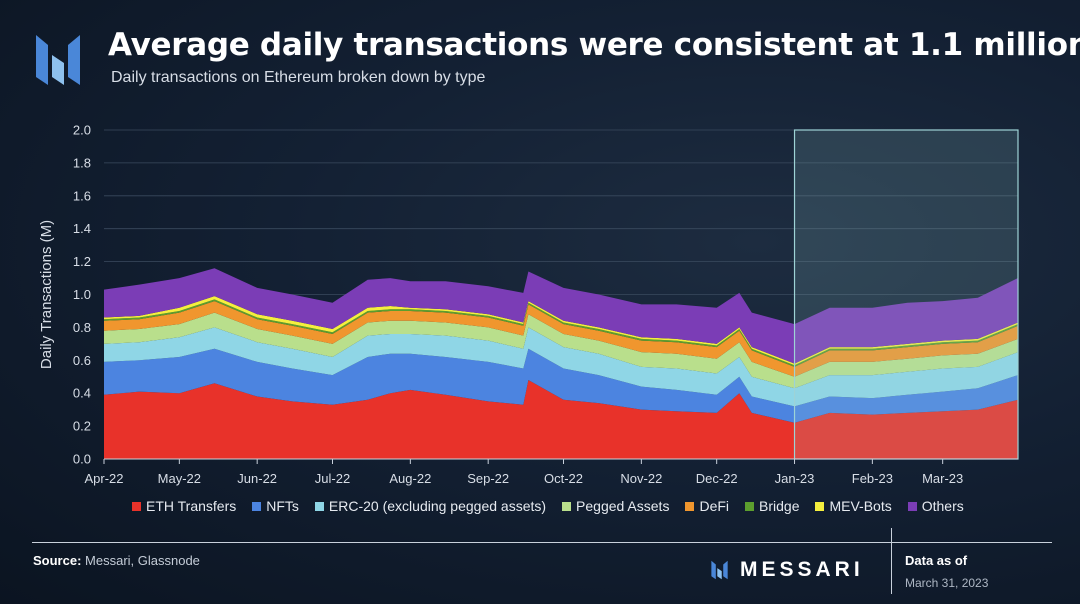 The width and height of the screenshot is (1080, 604). What do you see at coordinates (142, 560) in the screenshot?
I see `source-value: Messari, Glassnode` at bounding box center [142, 560].